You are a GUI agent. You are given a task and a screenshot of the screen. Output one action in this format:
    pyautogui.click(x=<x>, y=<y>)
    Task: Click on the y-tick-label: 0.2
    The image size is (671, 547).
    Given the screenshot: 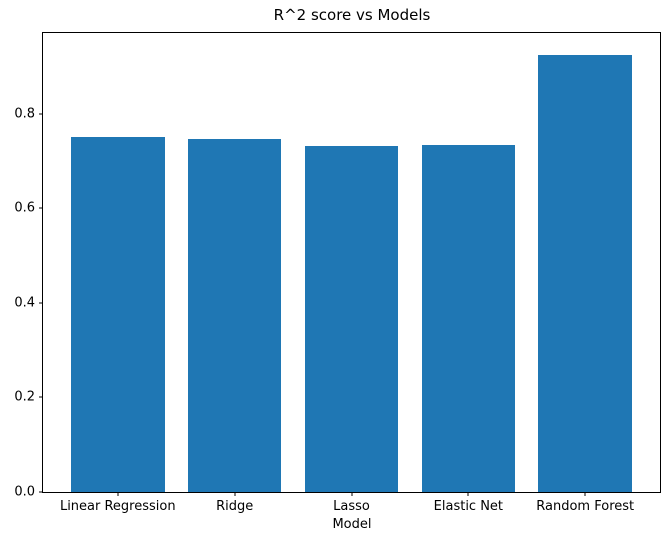 What is the action you would take?
    pyautogui.click(x=24, y=397)
    